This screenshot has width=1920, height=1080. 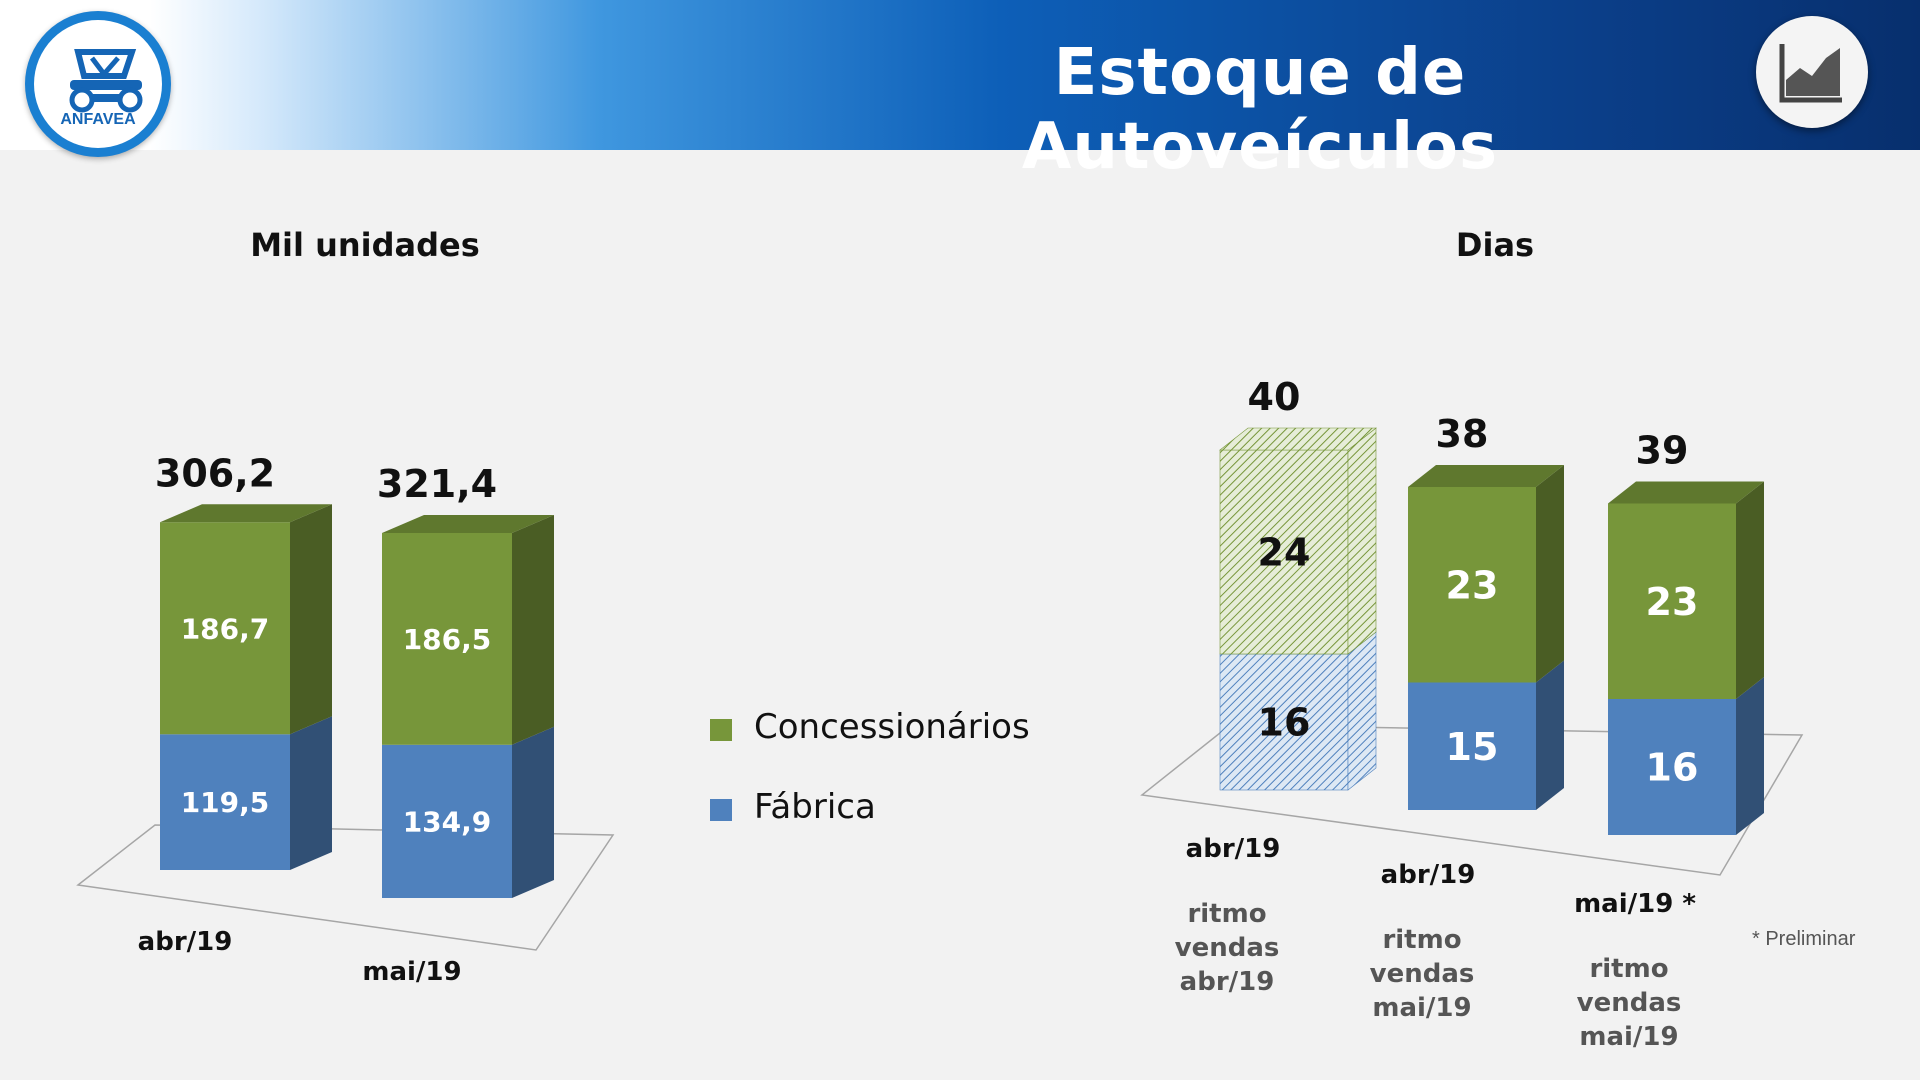 I want to click on legend-label-fabrica: Fábrica, so click(x=815, y=807).